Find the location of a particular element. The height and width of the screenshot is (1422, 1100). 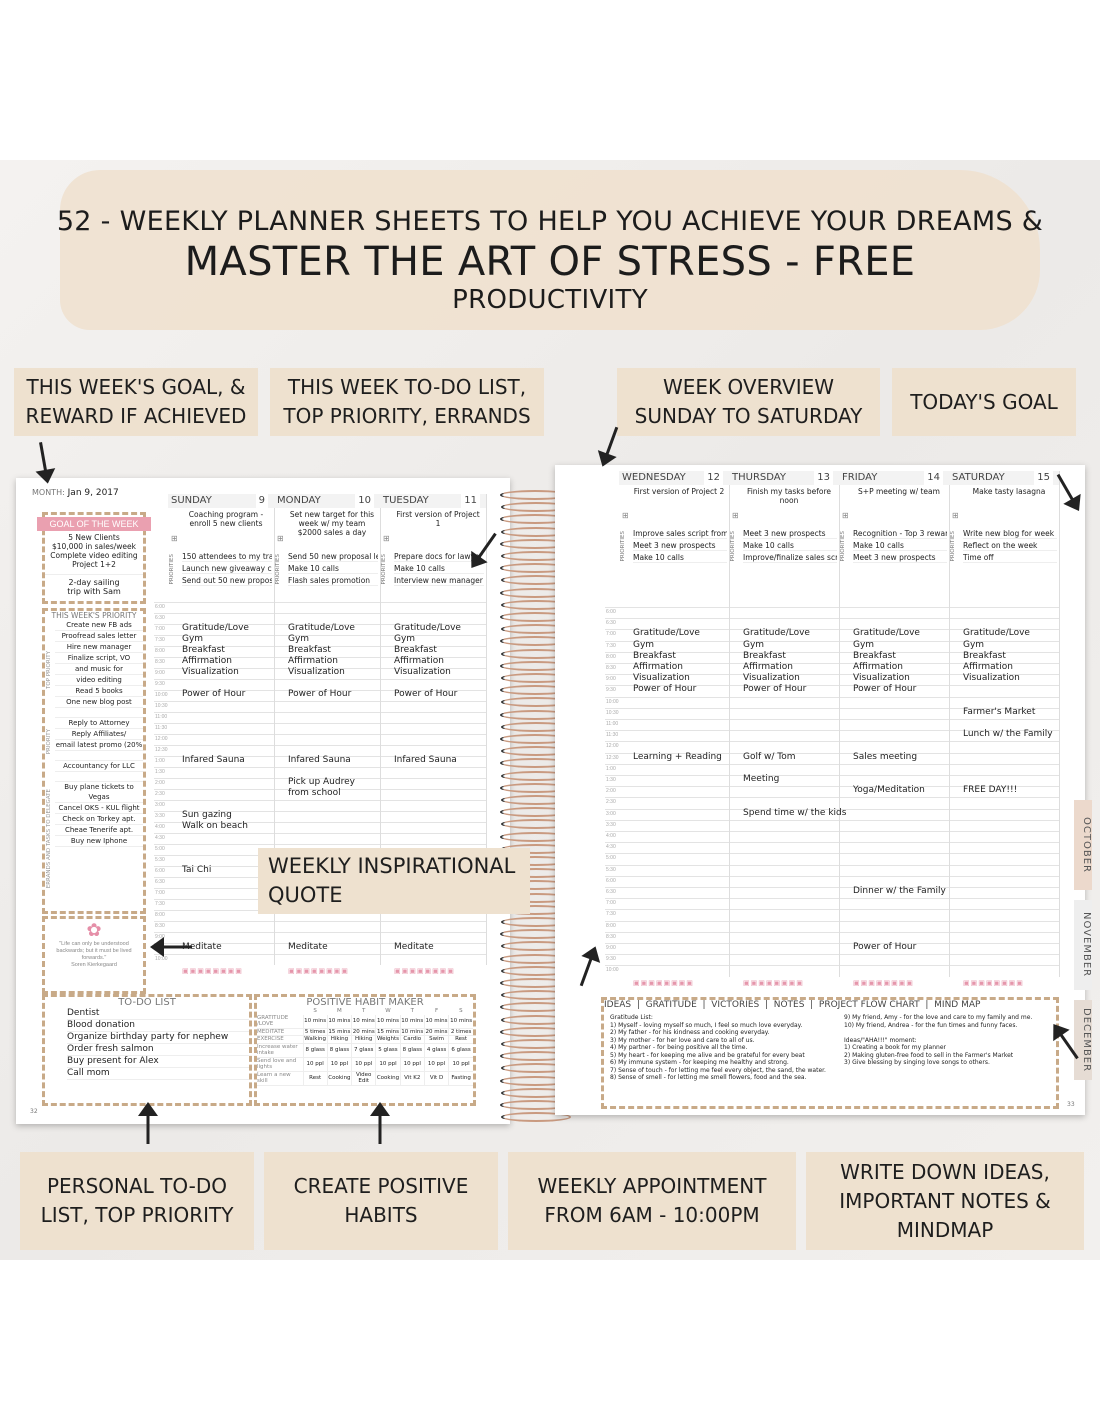

habit-name: Increase water intake is located at coordinates (277, 1050).